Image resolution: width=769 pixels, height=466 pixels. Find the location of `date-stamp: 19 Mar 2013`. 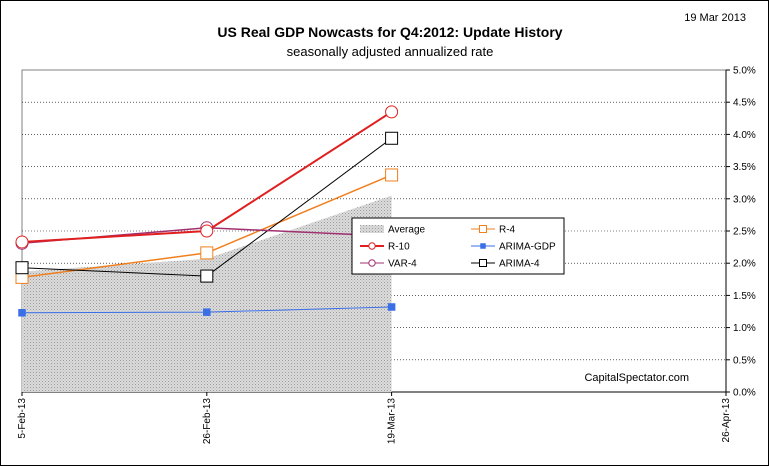

date-stamp: 19 Mar 2013 is located at coordinates (715, 18).